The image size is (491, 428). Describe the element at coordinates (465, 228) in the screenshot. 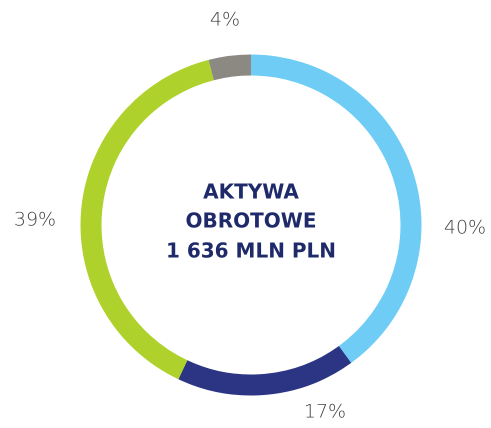

I see `value-label: 40%` at that location.